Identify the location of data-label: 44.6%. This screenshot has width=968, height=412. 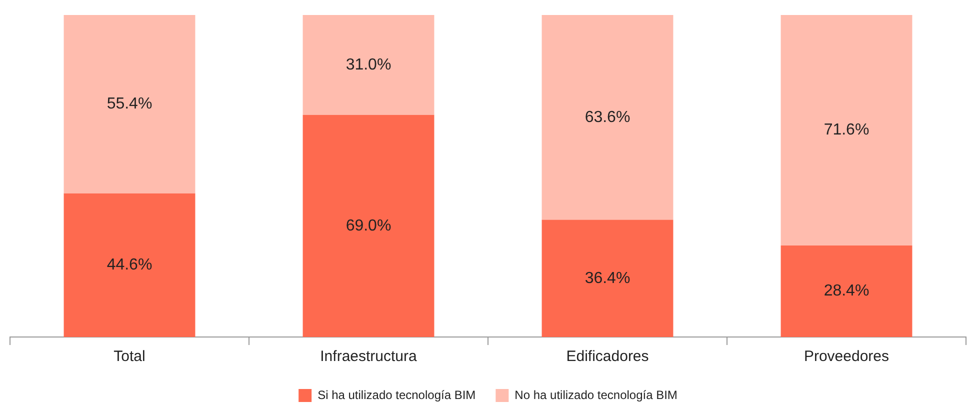
(129, 265).